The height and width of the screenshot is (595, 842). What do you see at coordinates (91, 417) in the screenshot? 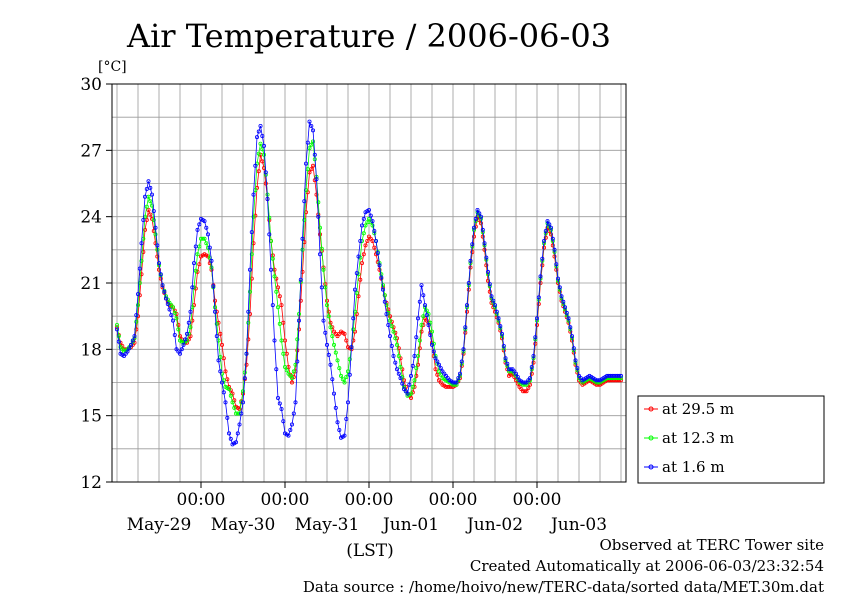
I see `y-tick-label: 15` at bounding box center [91, 417].